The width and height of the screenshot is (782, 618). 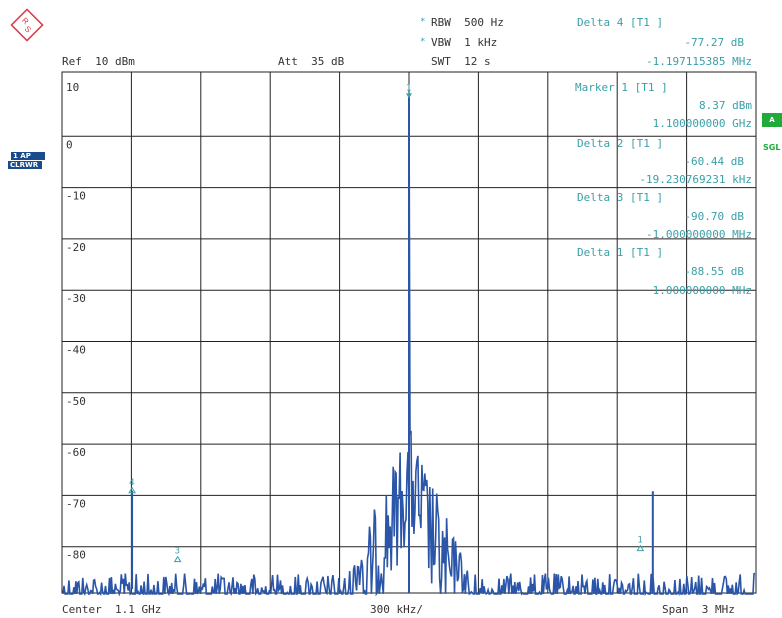 What do you see at coordinates (408, 88) in the screenshot?
I see `marker-label: 1` at bounding box center [408, 88].